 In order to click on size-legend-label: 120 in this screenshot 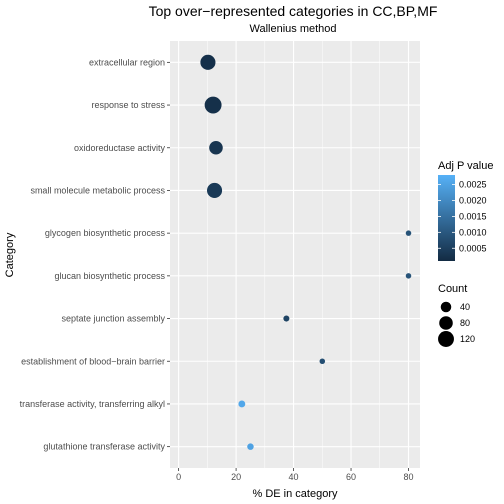, I will do `click(467, 339)`.